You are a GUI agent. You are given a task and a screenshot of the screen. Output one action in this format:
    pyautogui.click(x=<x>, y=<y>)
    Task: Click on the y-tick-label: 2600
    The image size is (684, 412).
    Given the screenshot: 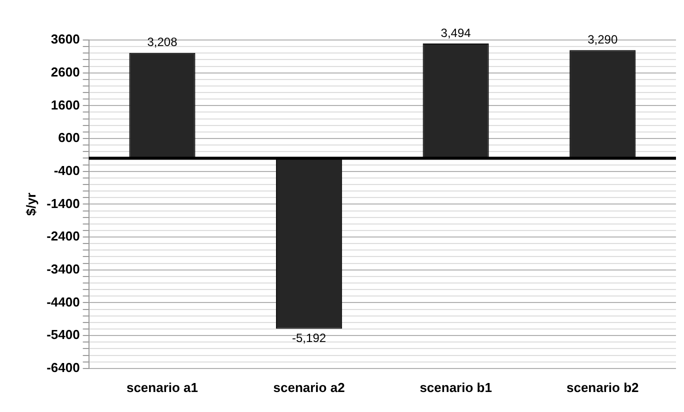 What is the action you would take?
    pyautogui.click(x=65, y=72)
    